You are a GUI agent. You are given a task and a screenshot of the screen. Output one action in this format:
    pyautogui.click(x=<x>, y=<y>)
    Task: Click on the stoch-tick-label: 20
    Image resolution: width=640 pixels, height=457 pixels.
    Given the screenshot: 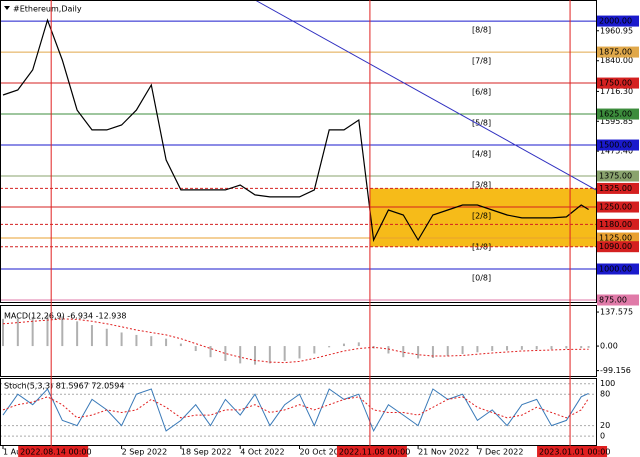 What is the action you would take?
    pyautogui.click(x=605, y=425)
    